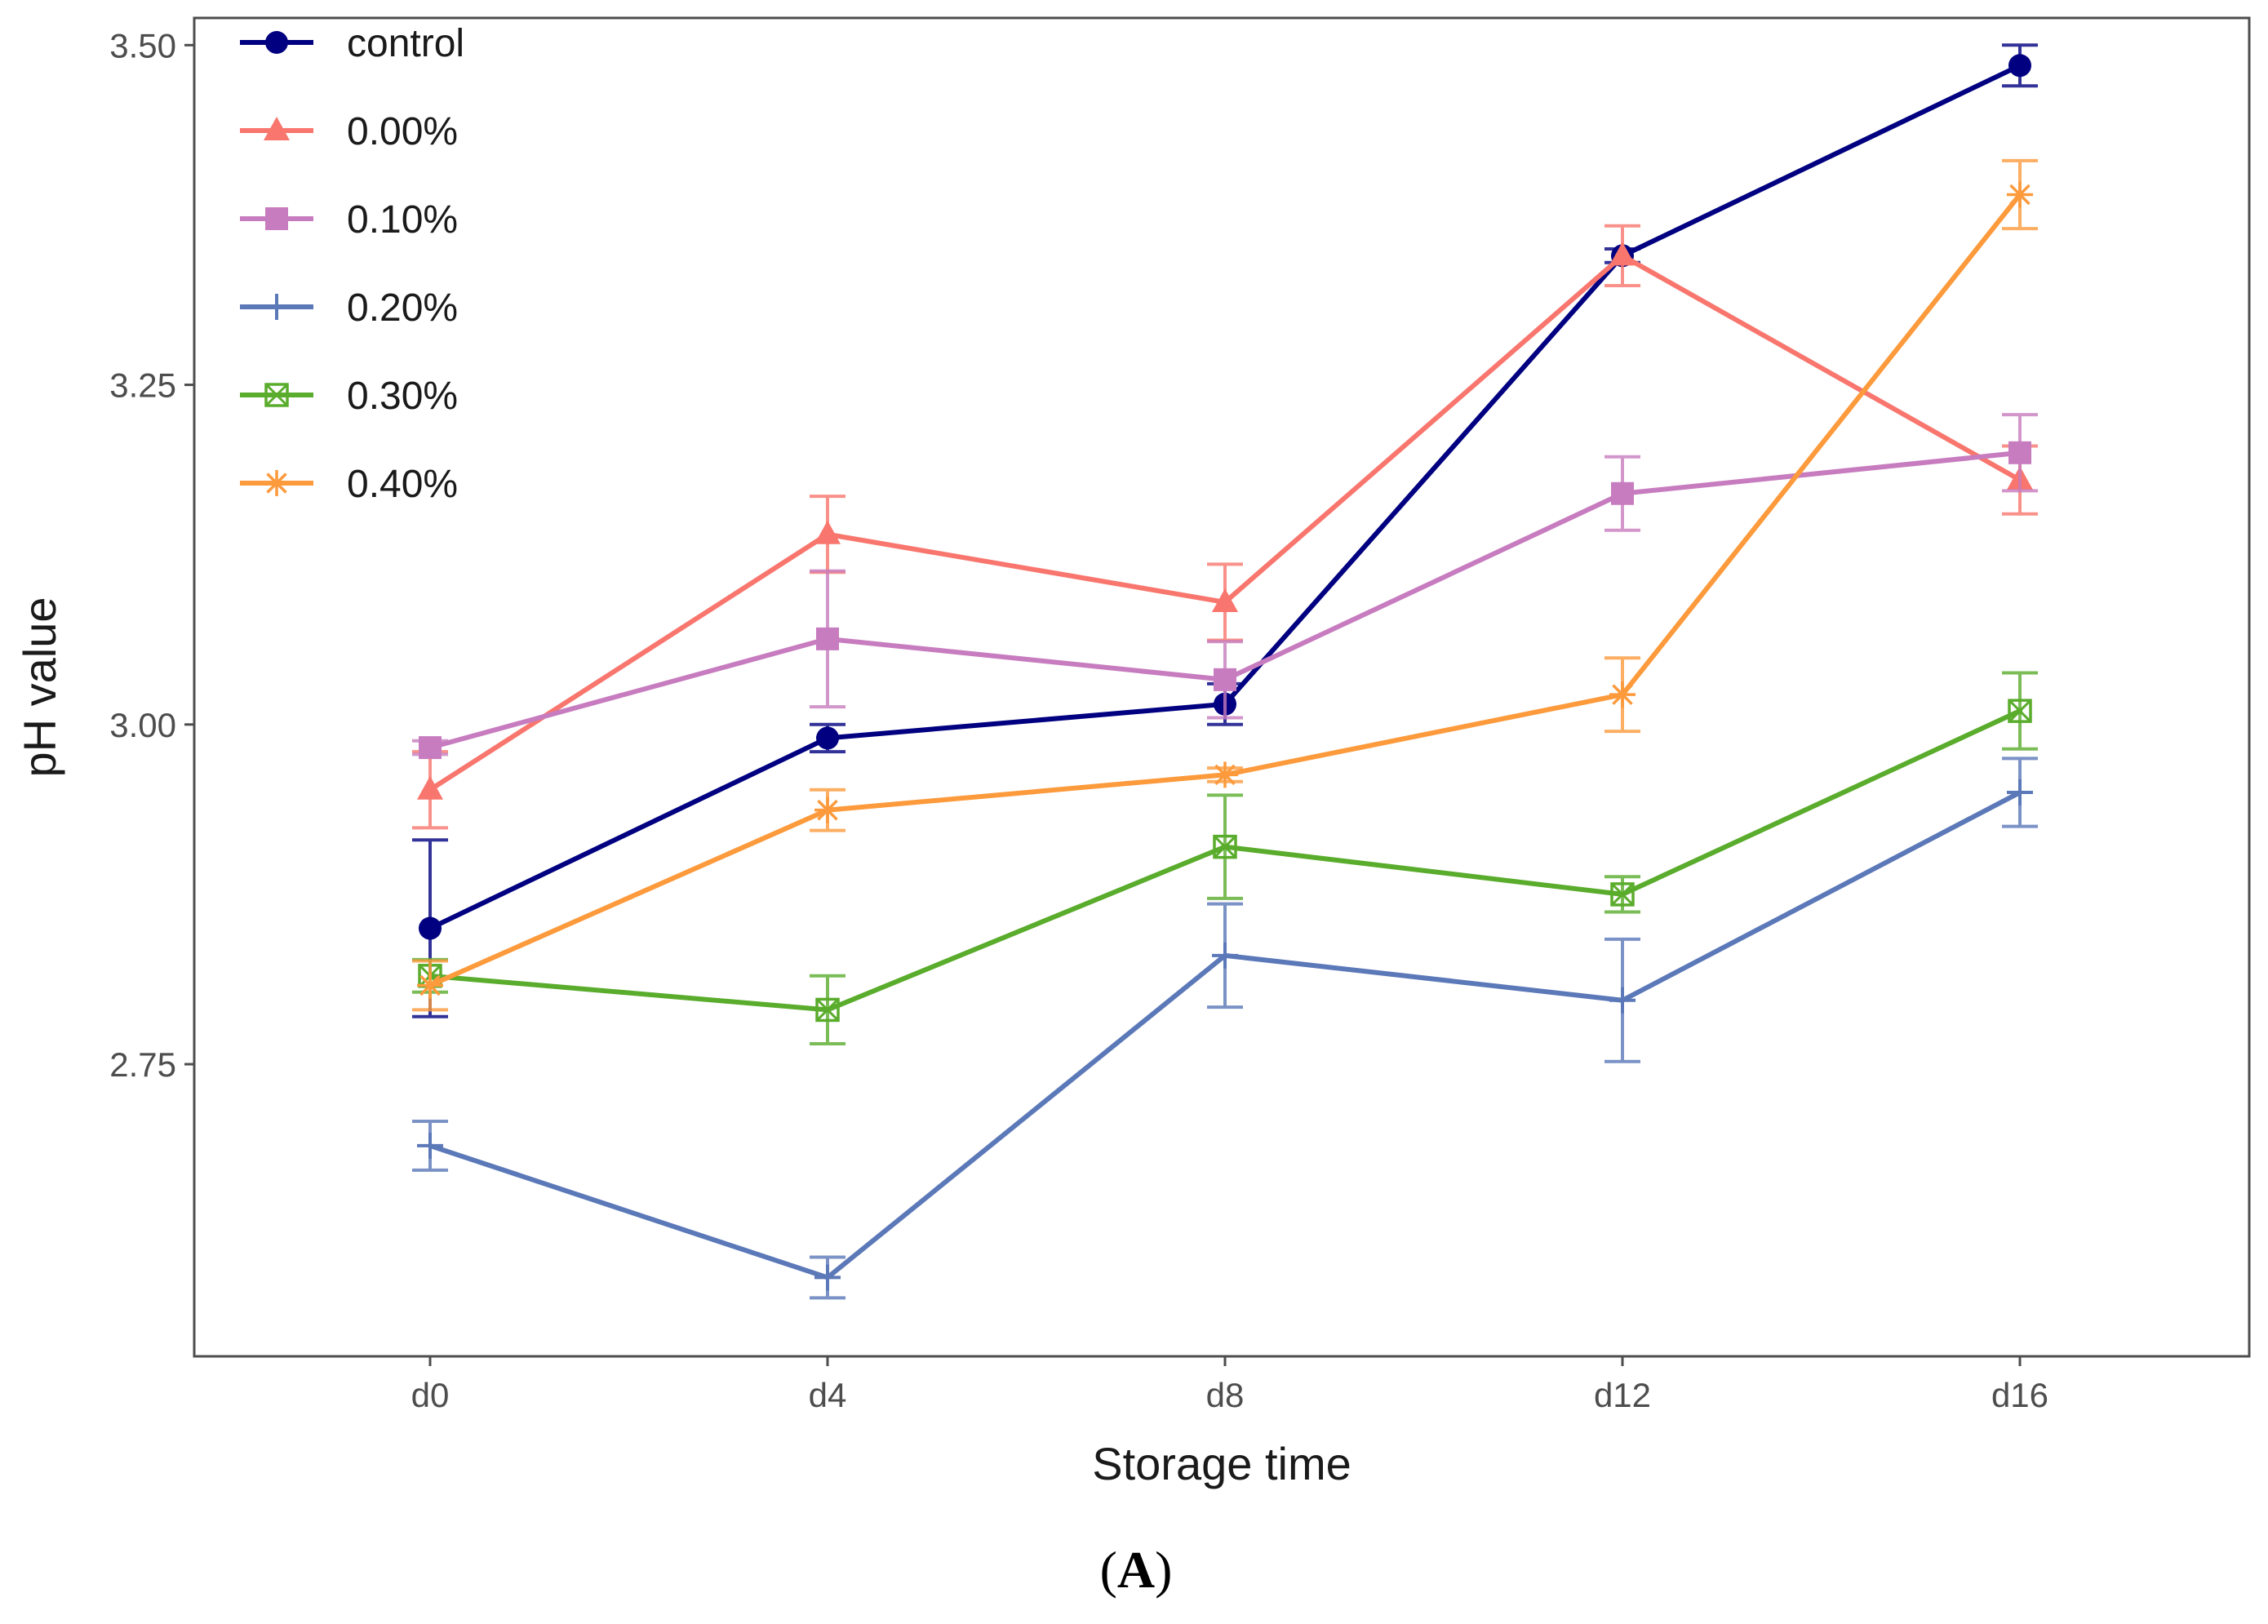 The width and height of the screenshot is (2268, 1624). I want to click on x-axis: d0 d4 d8 d12 d16, so click(1229, 1385).